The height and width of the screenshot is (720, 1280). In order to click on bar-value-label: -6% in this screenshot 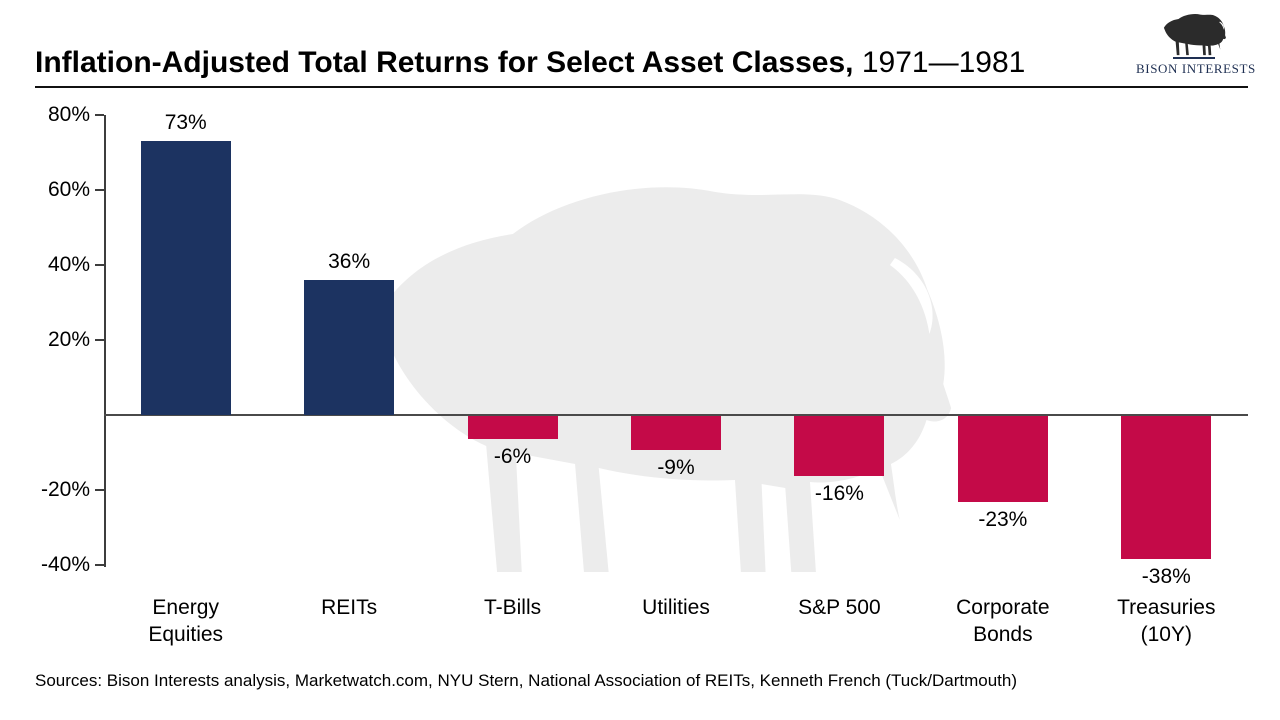, I will do `click(512, 456)`.